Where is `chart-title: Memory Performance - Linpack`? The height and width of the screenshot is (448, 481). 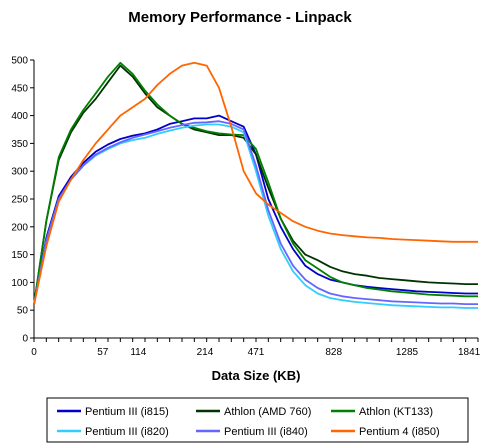
chart-title: Memory Performance - Linpack is located at coordinates (240, 17).